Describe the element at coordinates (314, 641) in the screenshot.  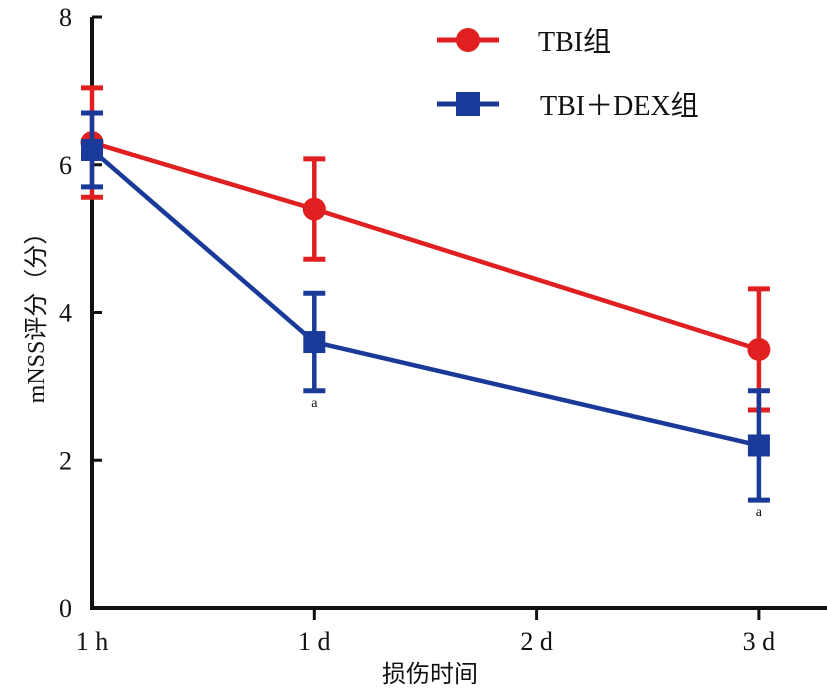
I see `x-tick-label: 1 d` at that location.